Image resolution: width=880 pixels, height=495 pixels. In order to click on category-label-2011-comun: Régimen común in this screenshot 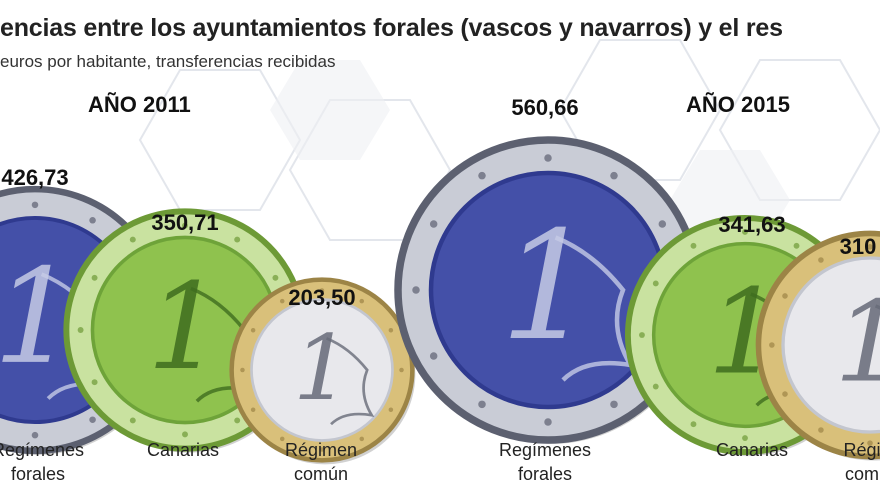, I will do `click(321, 462)`.